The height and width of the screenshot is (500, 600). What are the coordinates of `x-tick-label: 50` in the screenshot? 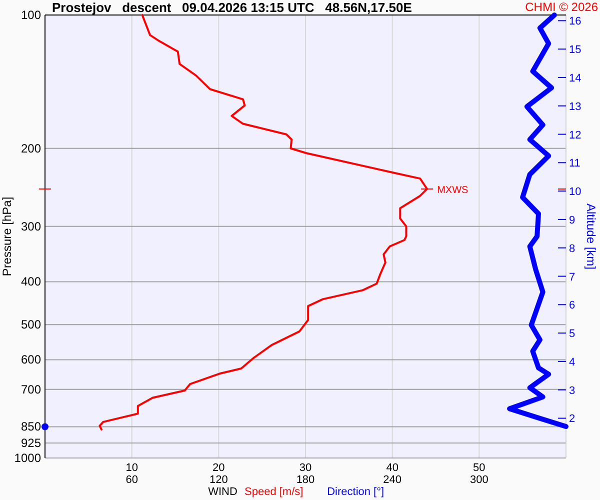 It's located at (479, 468).